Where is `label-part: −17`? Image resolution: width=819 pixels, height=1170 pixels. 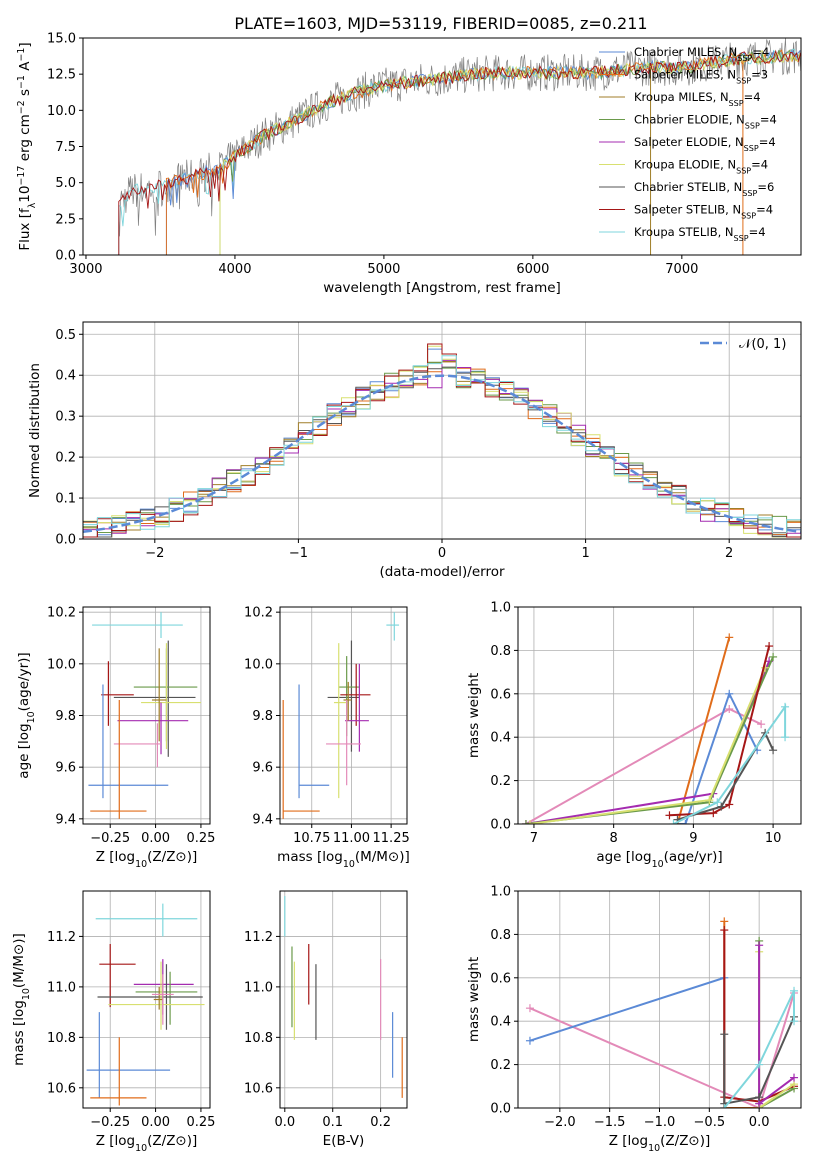
label-part: −17 is located at coordinates (21, 176).